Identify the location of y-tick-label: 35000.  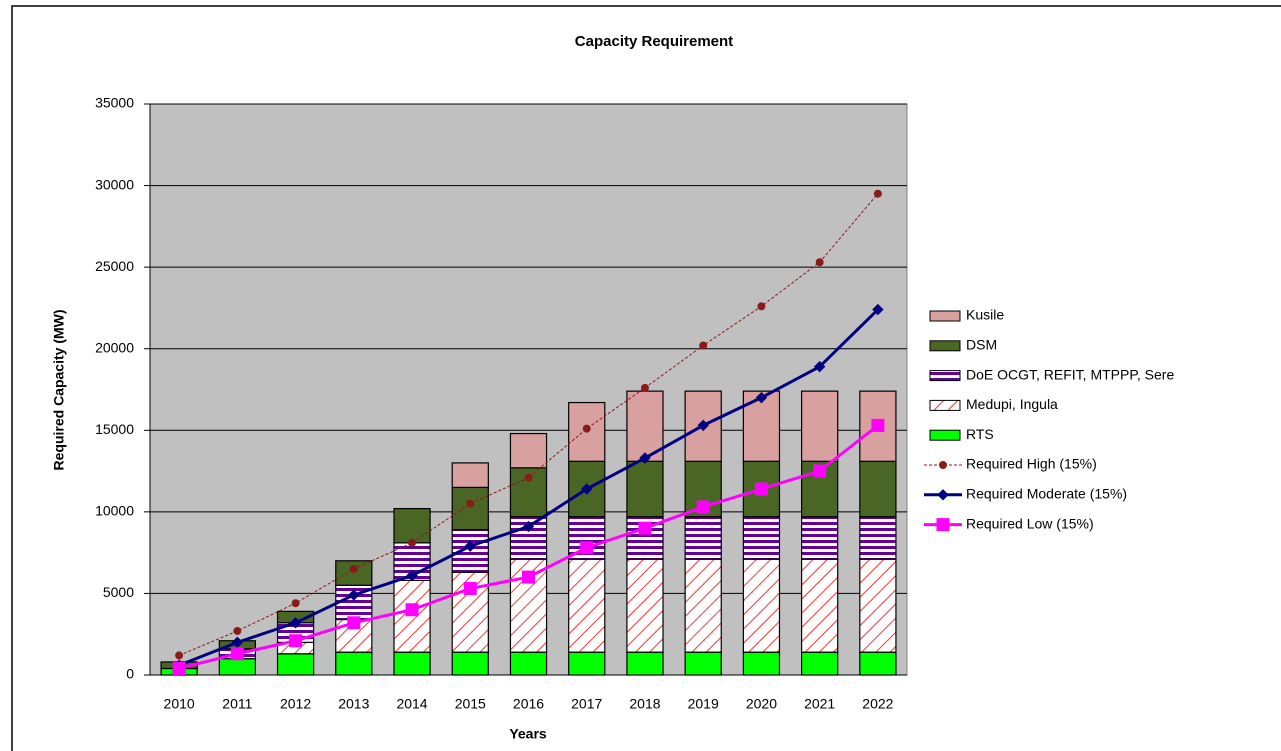
(114, 103).